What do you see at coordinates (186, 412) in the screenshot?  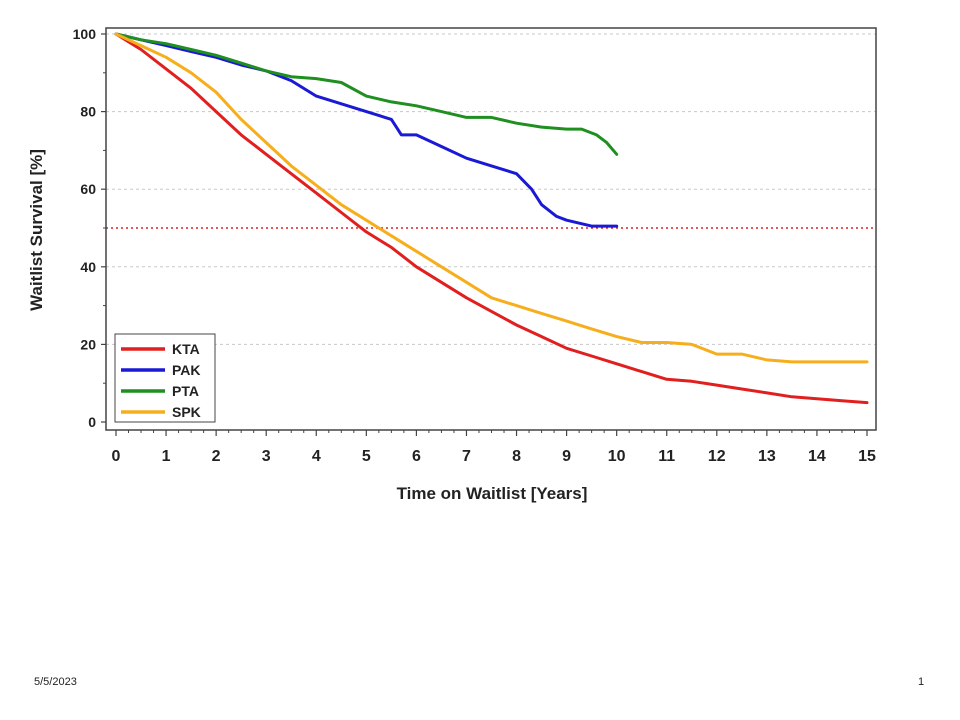 I see `legend-label-spk: SPK` at bounding box center [186, 412].